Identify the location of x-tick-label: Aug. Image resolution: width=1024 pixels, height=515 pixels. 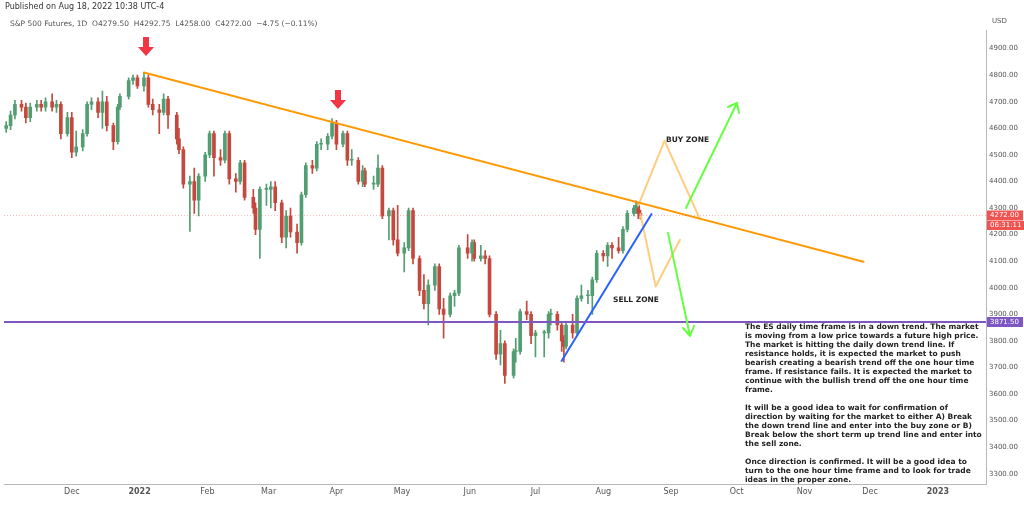
(603, 492).